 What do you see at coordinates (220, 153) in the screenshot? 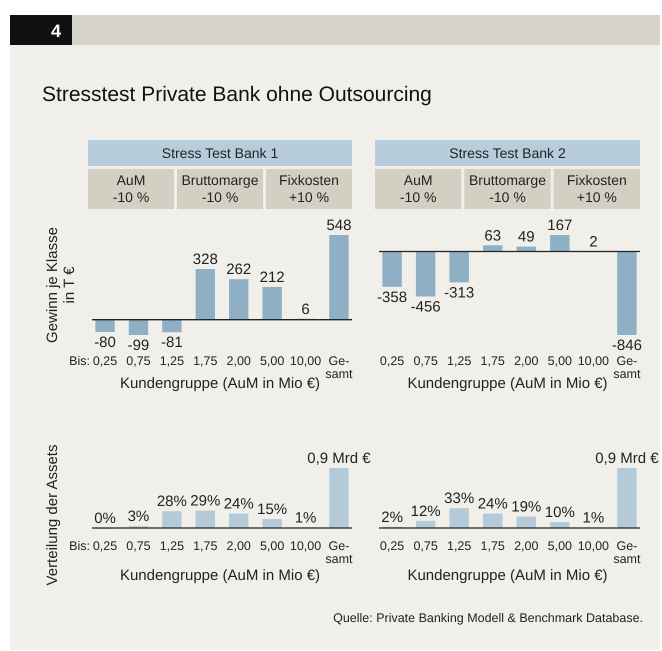
I see `chart-subtitle: Stress Test Bank 1` at bounding box center [220, 153].